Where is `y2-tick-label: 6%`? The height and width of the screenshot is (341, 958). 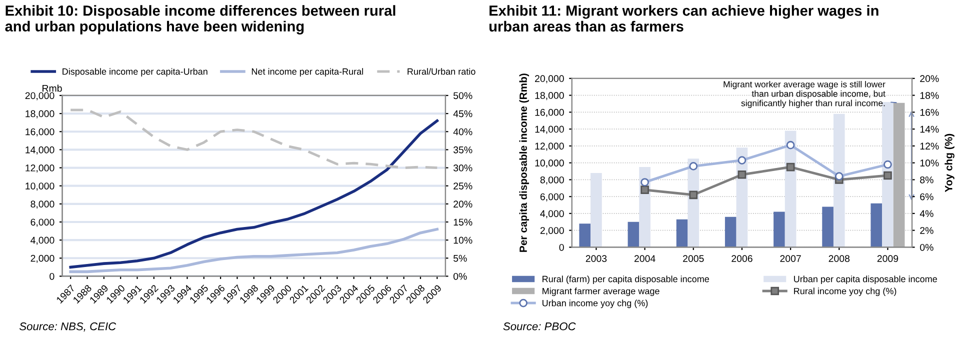
y2-tick-label: 6% is located at coordinates (927, 196).